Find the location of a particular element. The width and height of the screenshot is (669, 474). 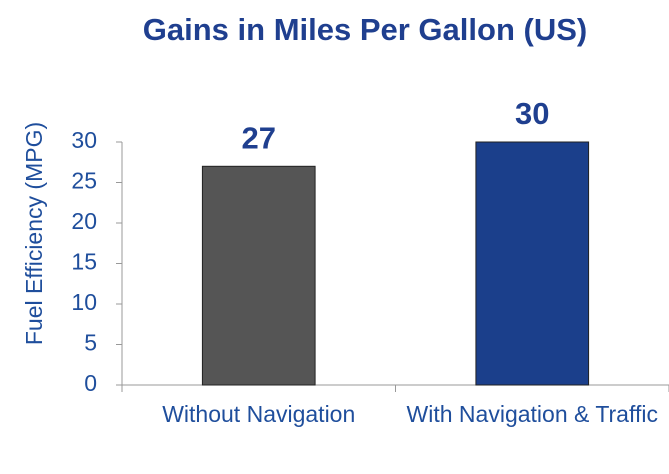

x-tick-label: Without Navigation is located at coordinates (259, 414).